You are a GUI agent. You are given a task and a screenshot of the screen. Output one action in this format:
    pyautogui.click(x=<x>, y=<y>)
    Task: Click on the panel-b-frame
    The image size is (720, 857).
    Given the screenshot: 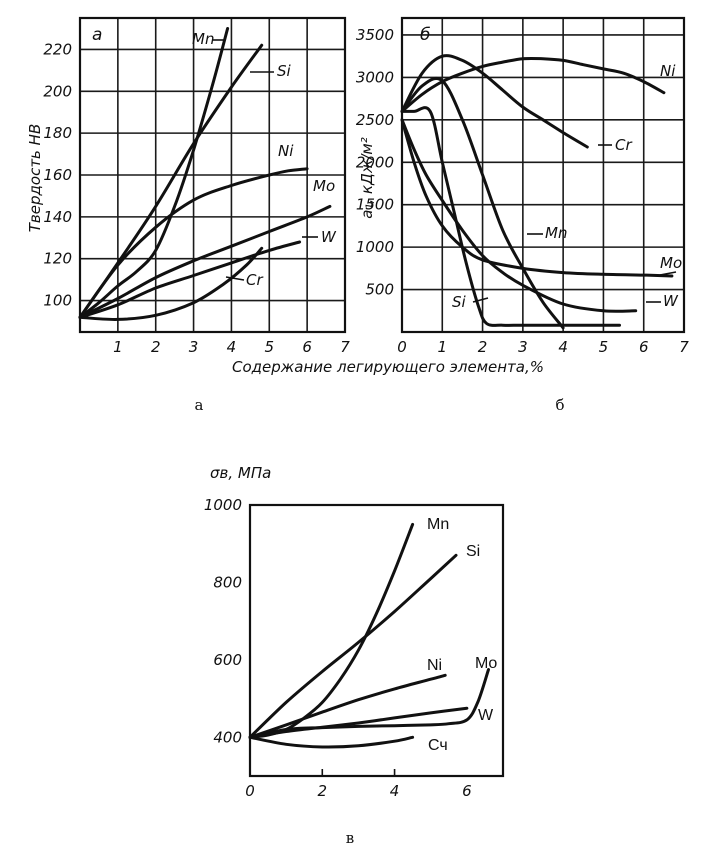 What is the action you would take?
    pyautogui.click(x=543, y=175)
    